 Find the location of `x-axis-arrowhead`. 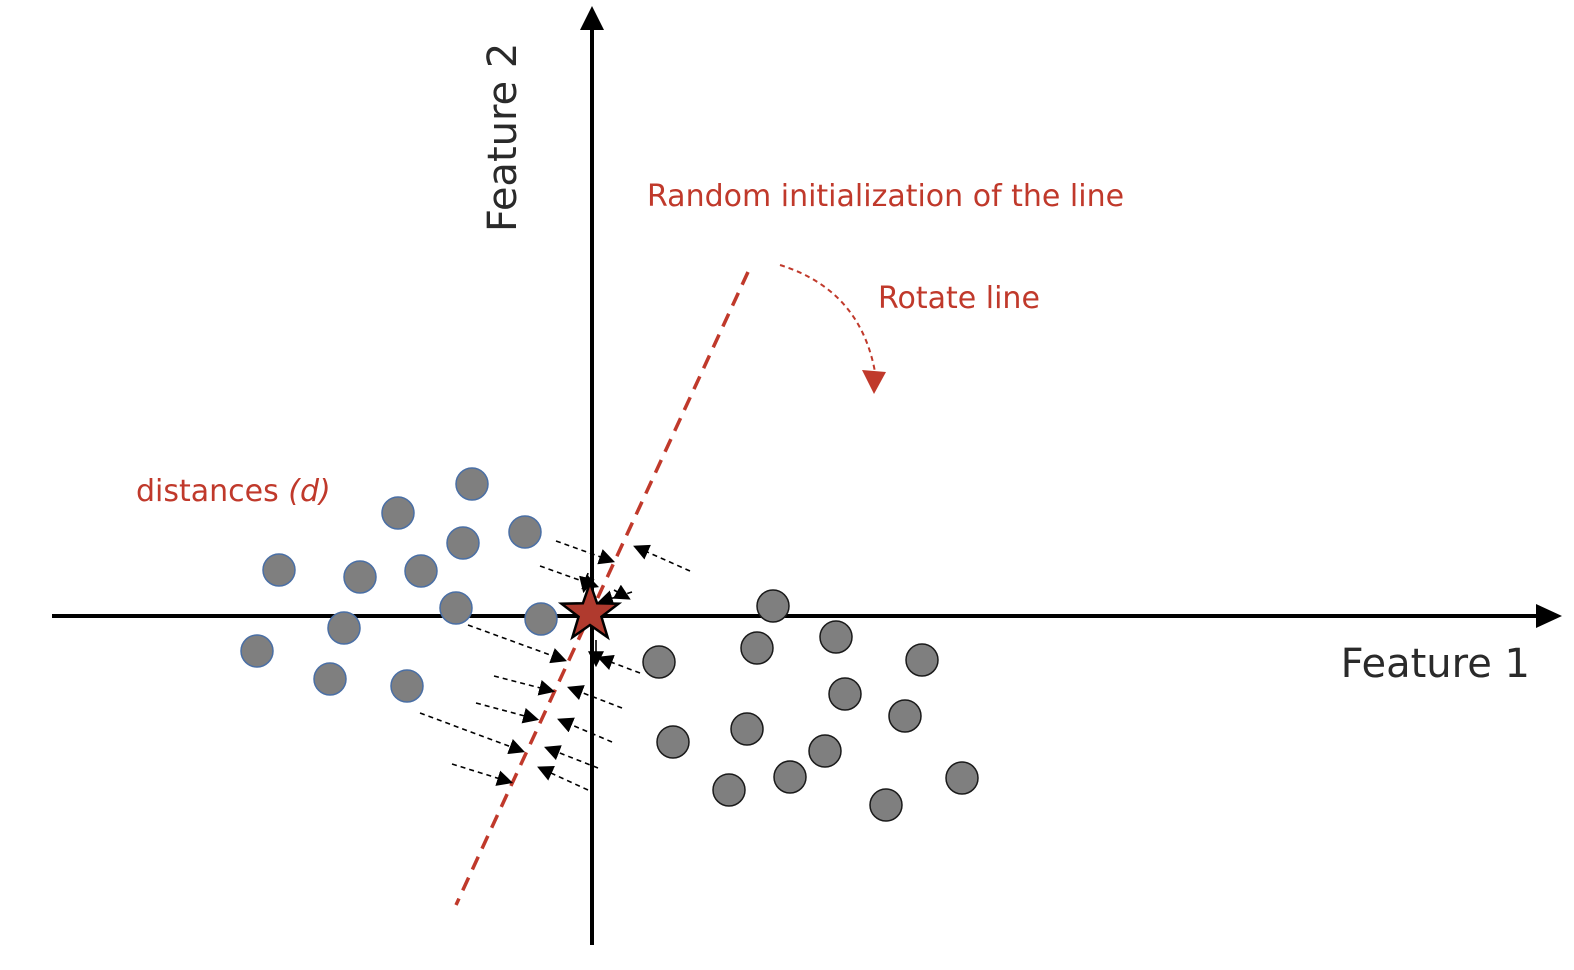

x-axis-arrowhead is located at coordinates (1549, 616).